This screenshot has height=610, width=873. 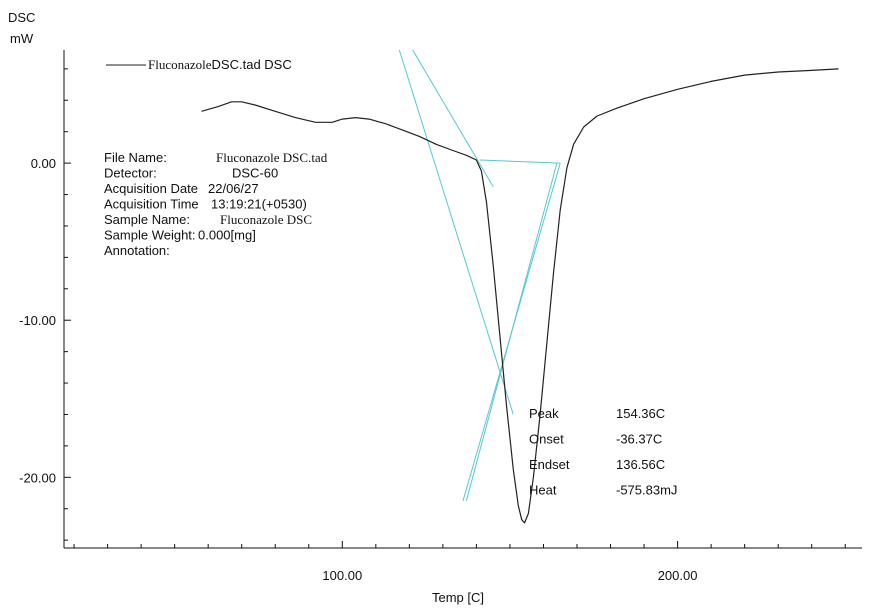 I want to click on tangent-lines, so click(x=479, y=275).